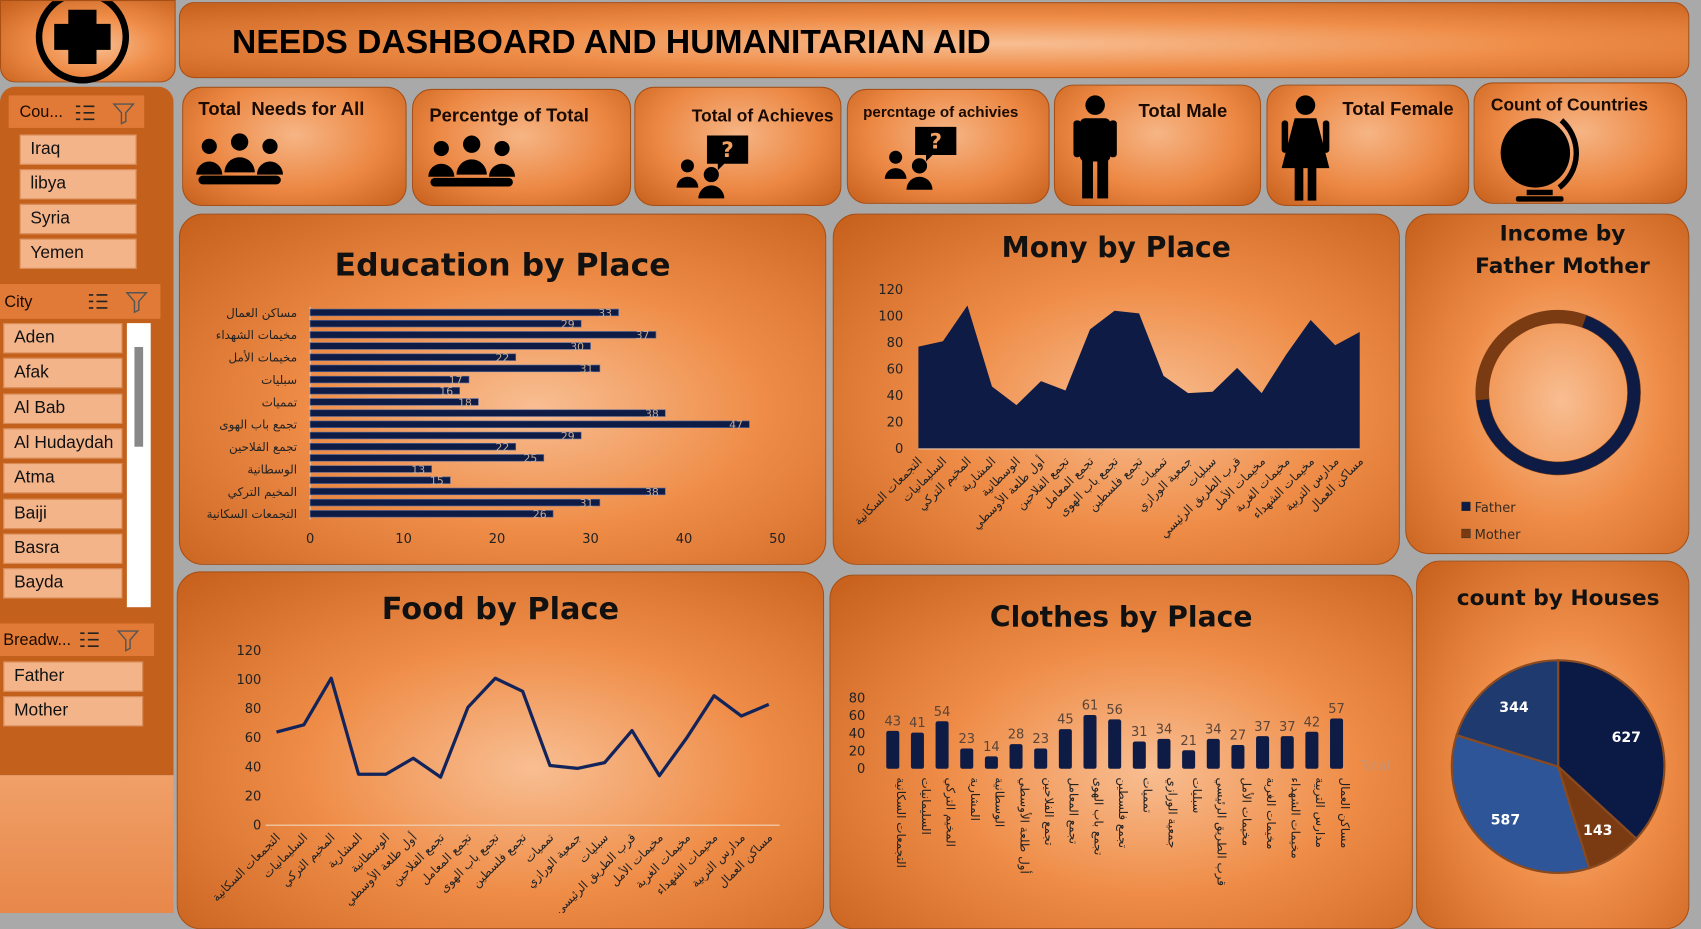 The width and height of the screenshot is (1701, 929). Describe the element at coordinates (1569, 105) in the screenshot. I see `kpi-title: Count of Countries` at that location.